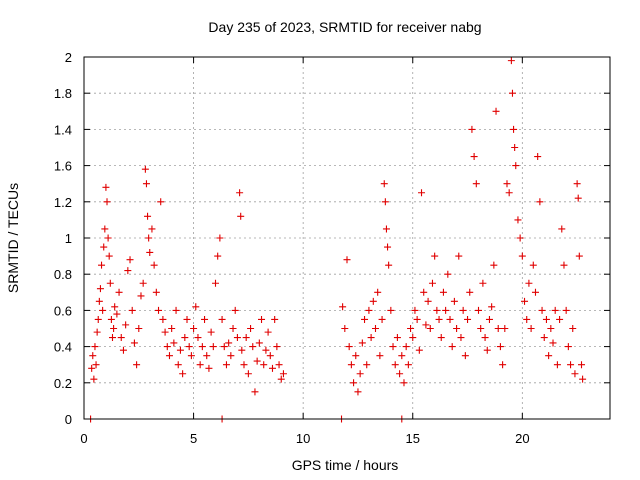 Image resolution: width=640 pixels, height=480 pixels. Describe the element at coordinates (63, 383) in the screenshot. I see `y-tick-label: 0.2` at that location.